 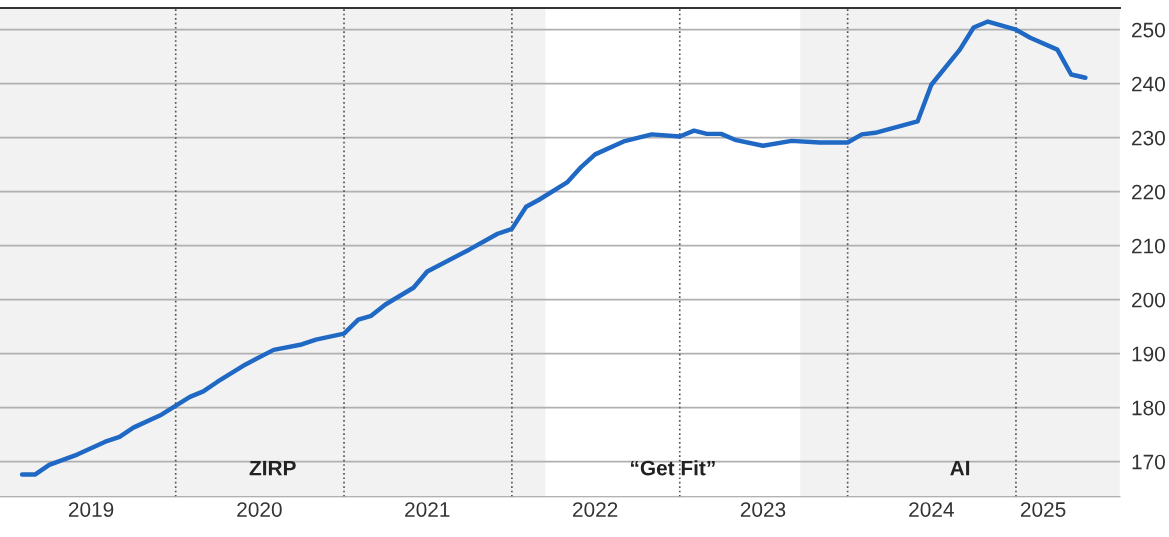 I want to click on y-tick-label: 170, so click(x=1148, y=462).